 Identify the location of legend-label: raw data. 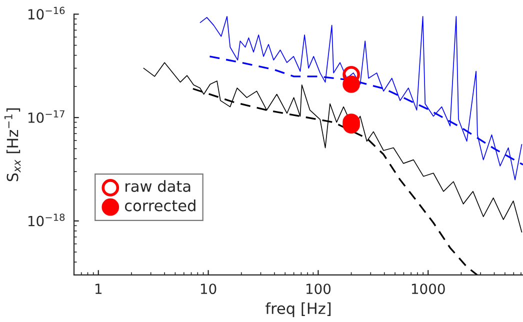
(158, 186).